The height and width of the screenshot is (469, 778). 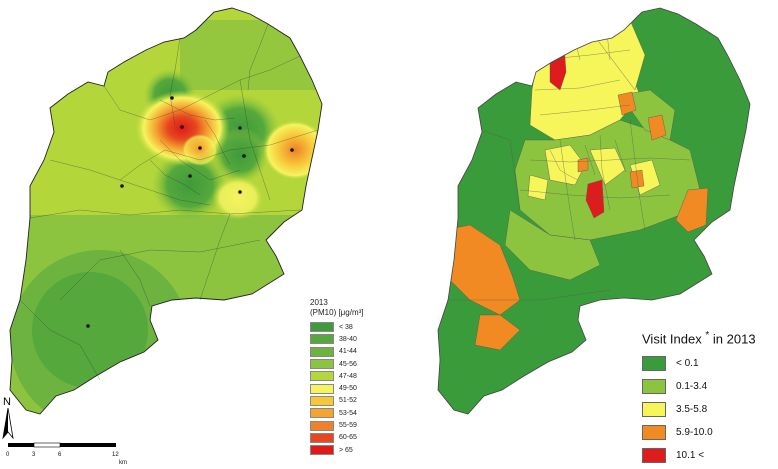 I want to click on scale-tick-label: 0, so click(x=8, y=455).